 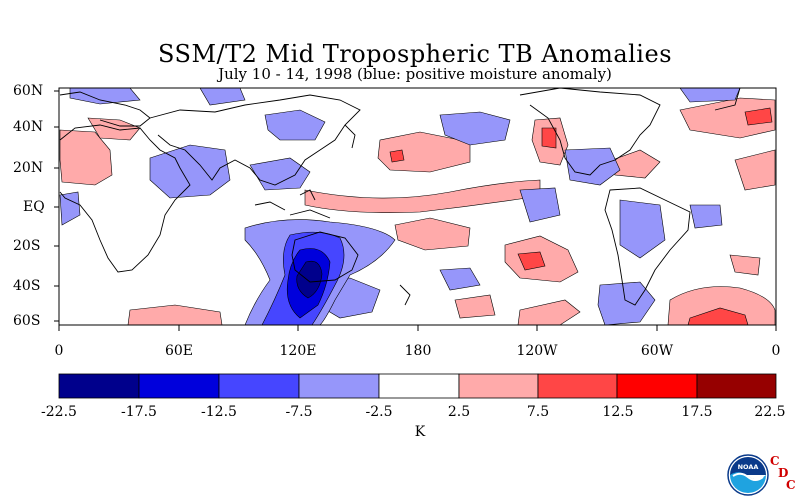 What do you see at coordinates (299, 412) in the screenshot?
I see `colorbar-tick-label: -7.5` at bounding box center [299, 412].